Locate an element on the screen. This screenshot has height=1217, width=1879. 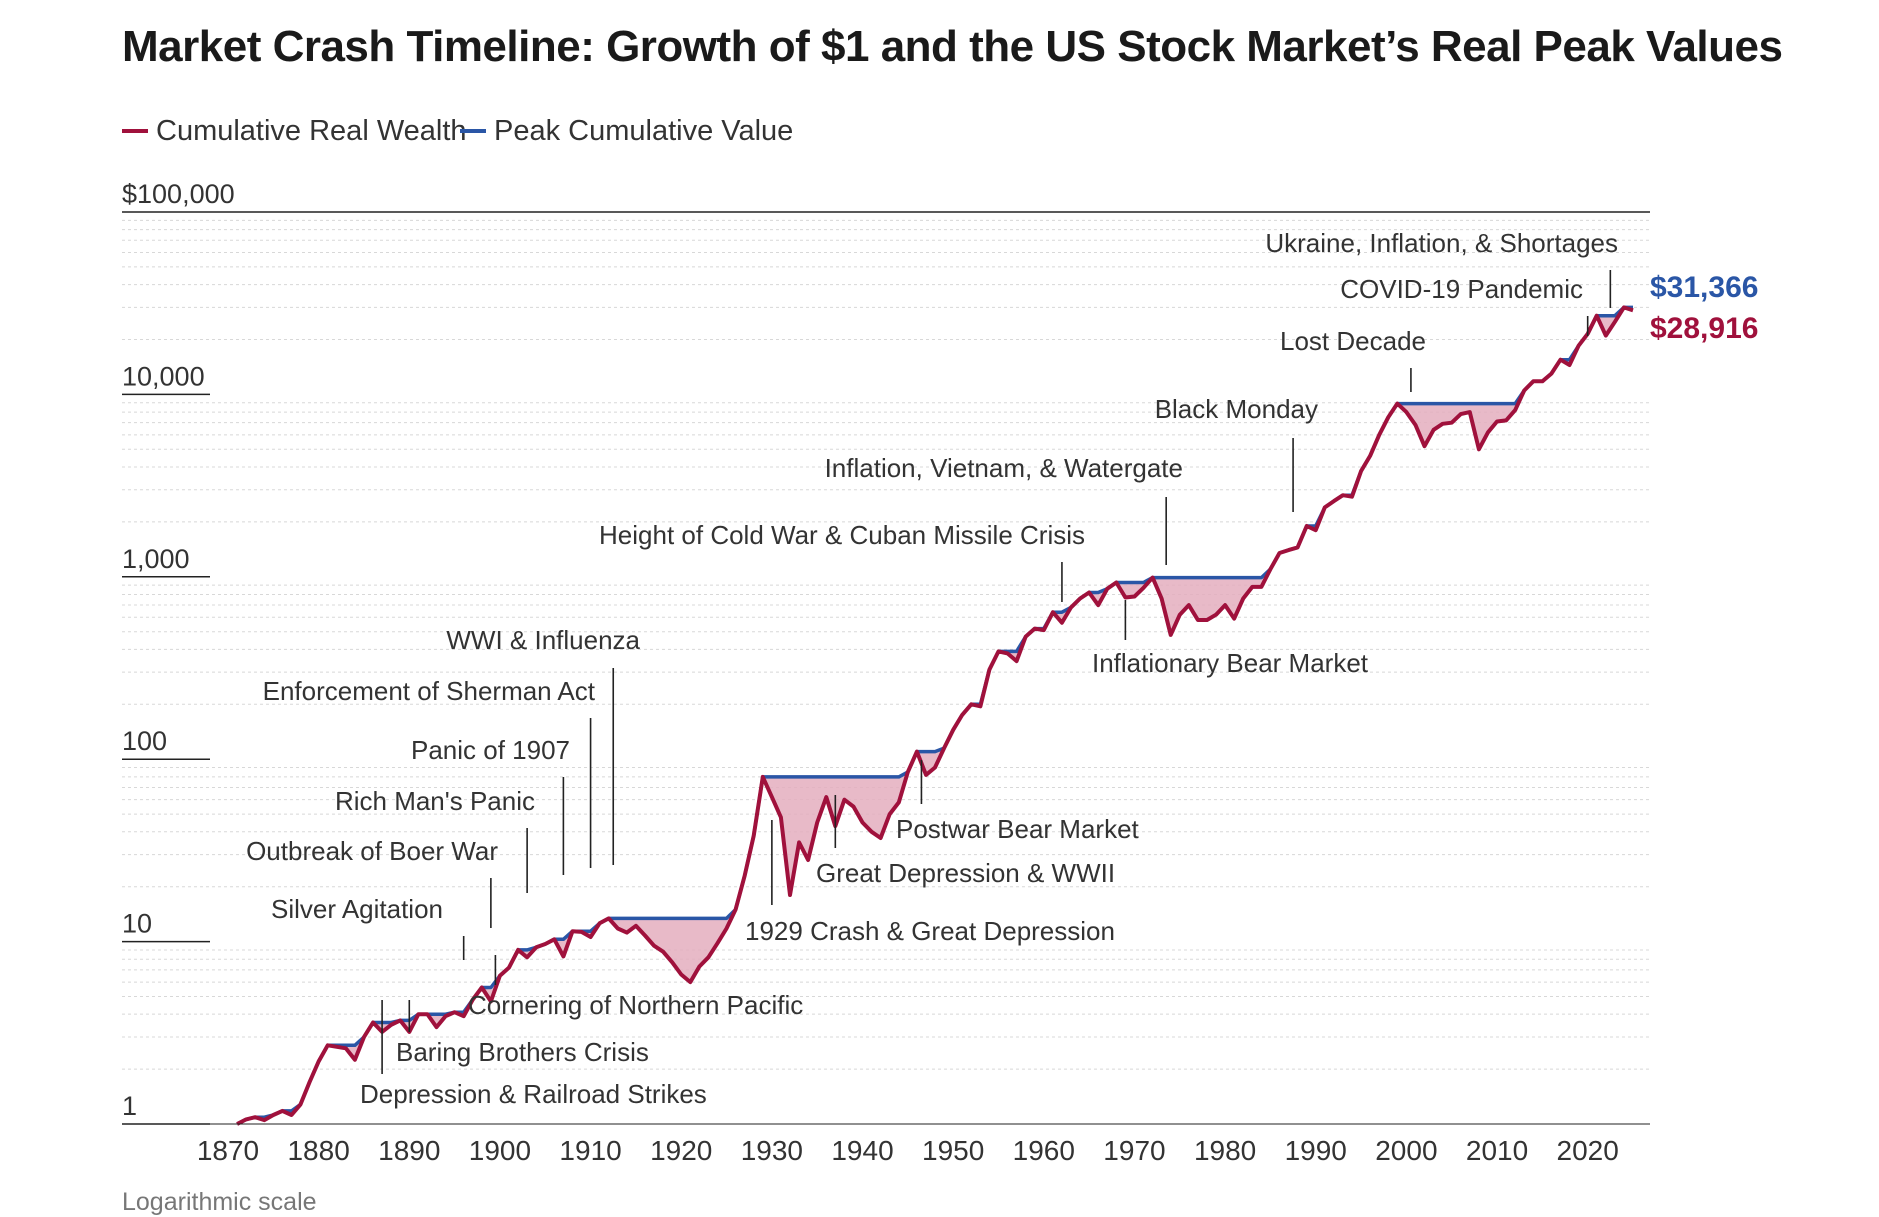
x-tick-label: 1990 is located at coordinates (1316, 1150).